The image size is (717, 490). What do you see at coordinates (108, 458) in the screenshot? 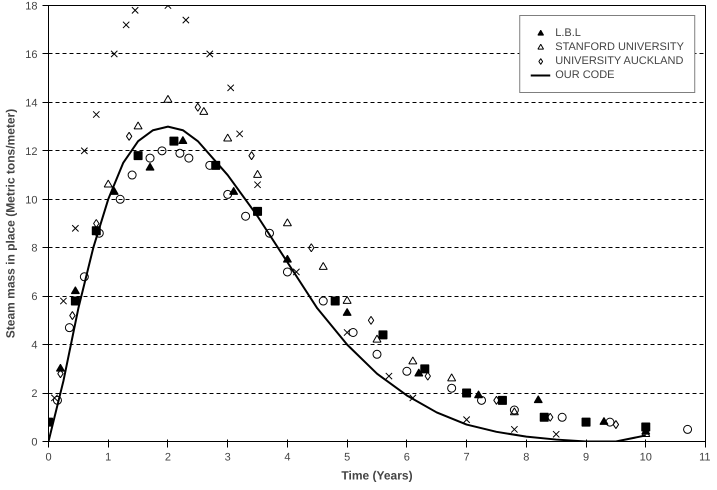
I see `x-tick-label: 1` at bounding box center [108, 458].